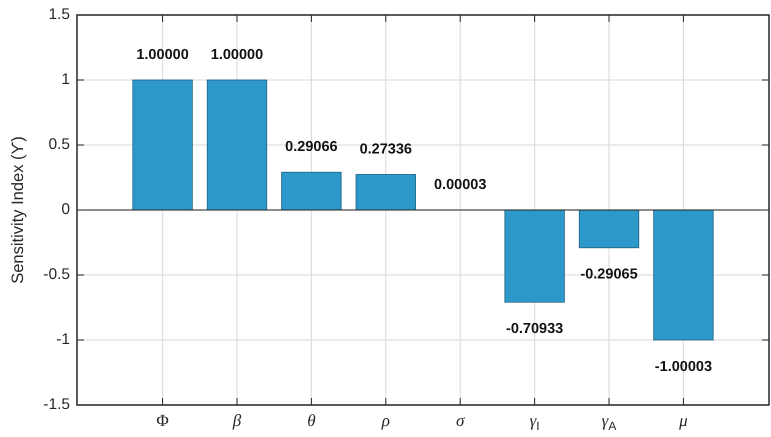 The height and width of the screenshot is (437, 771). I want to click on y-tick-label: -1, so click(63, 339).